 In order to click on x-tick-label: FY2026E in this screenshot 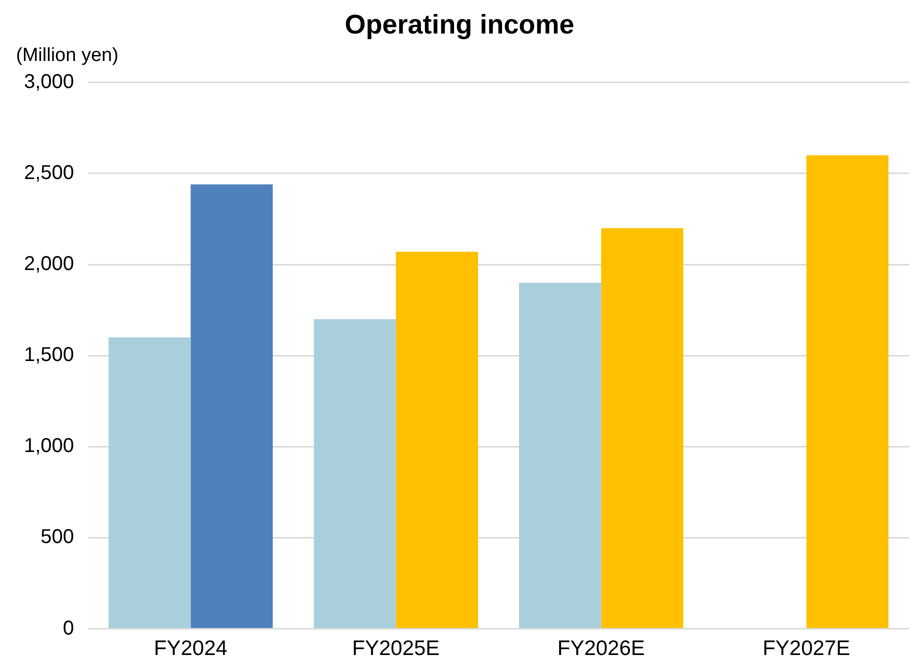, I will do `click(601, 648)`.